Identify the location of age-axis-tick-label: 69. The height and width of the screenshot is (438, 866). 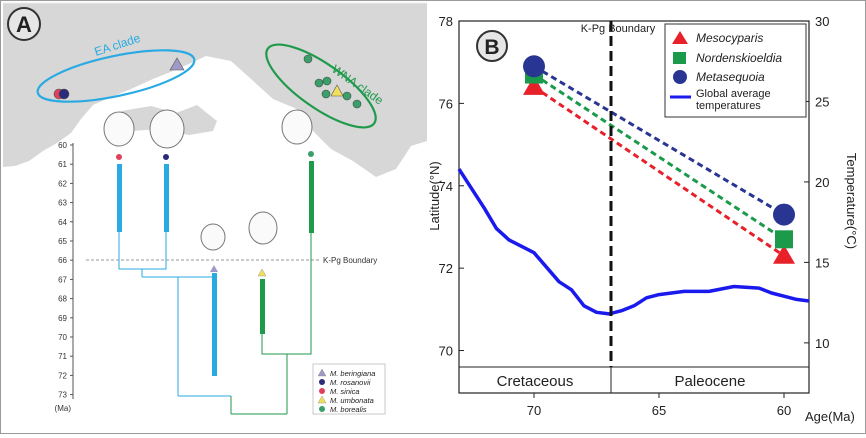
(62, 318).